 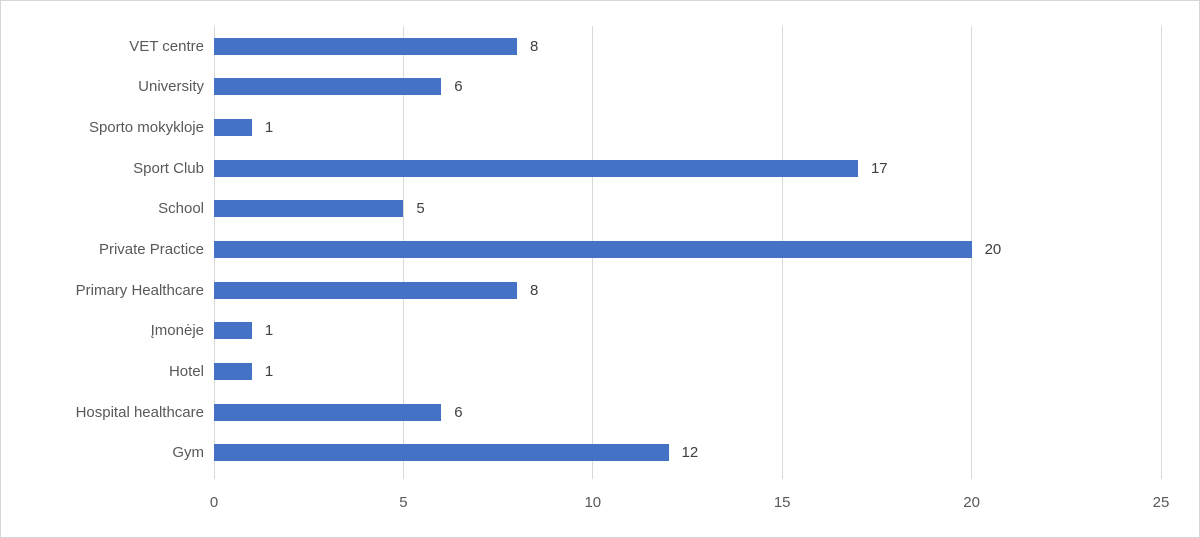 I want to click on x-tick-label: 5, so click(x=403, y=502).